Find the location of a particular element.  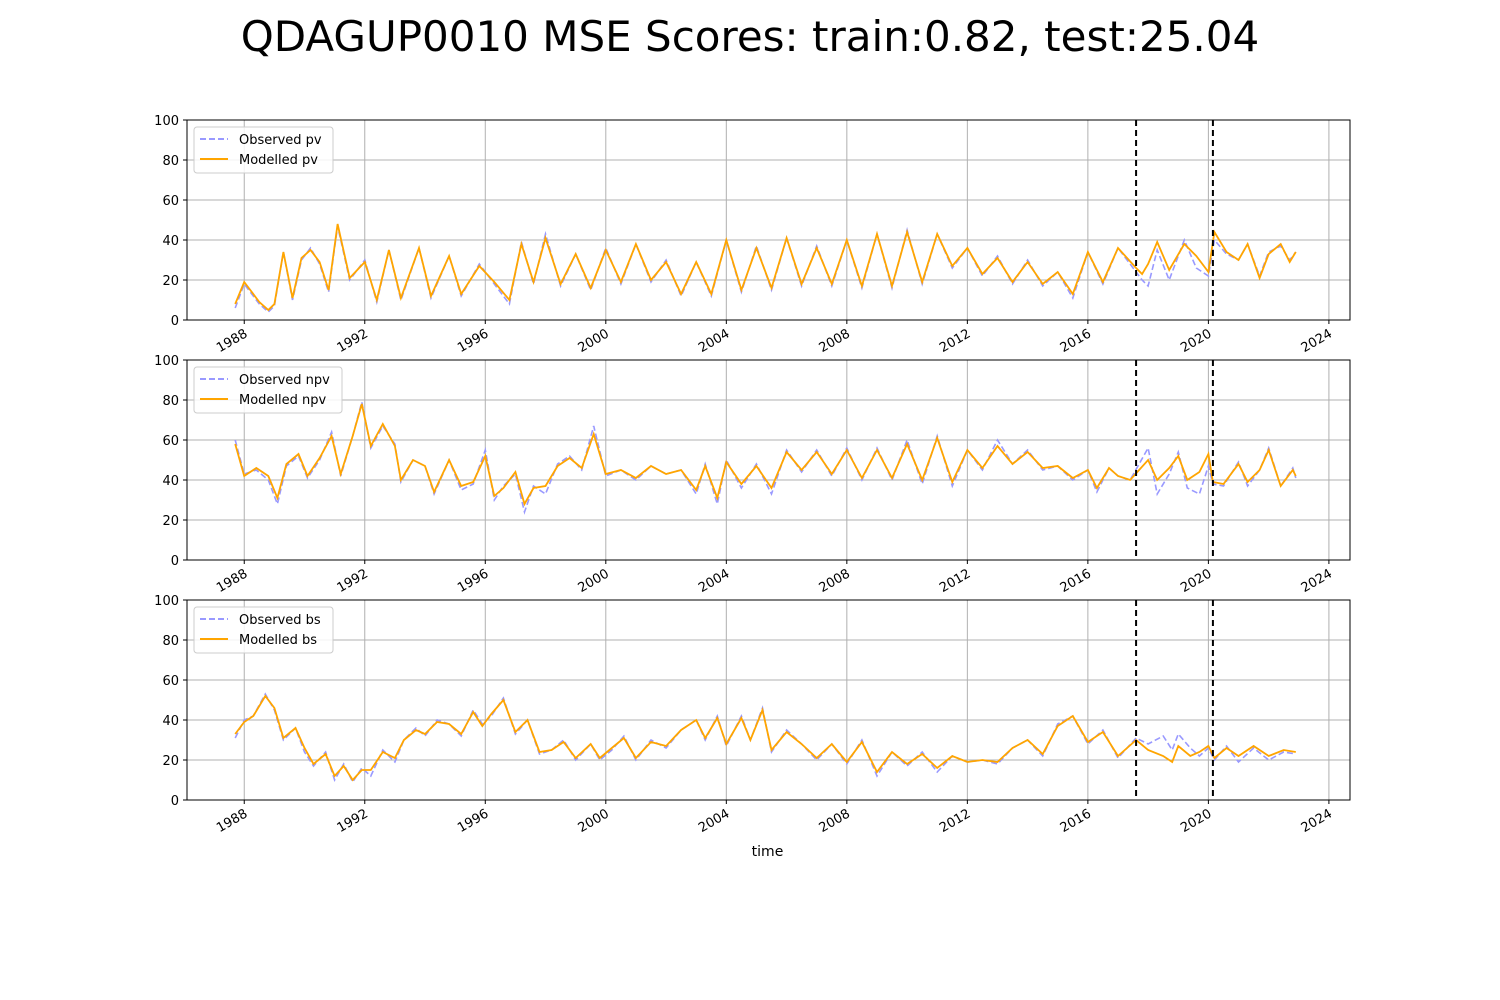

legend-label-modelled: Modelled npv is located at coordinates (283, 400).